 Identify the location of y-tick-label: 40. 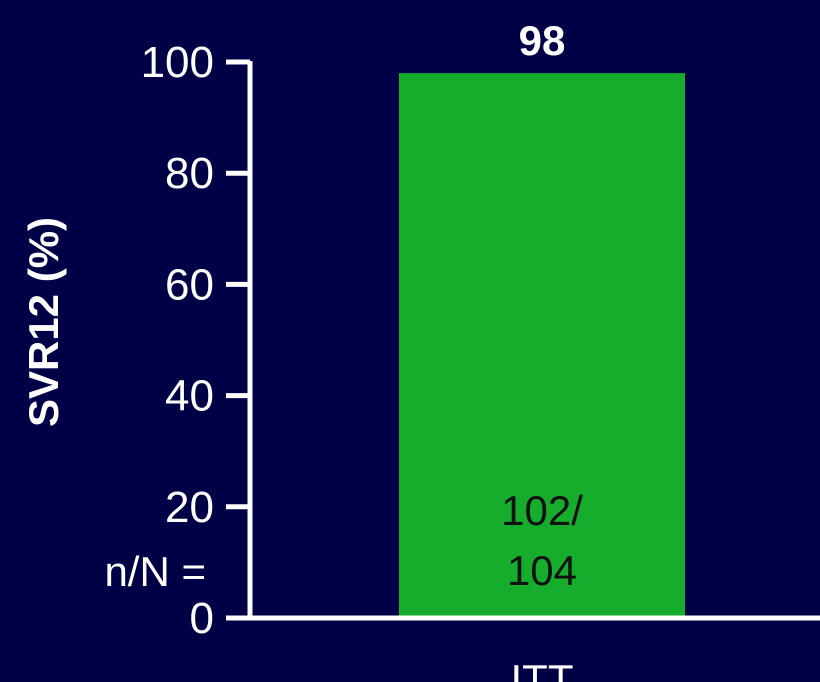
(189, 396).